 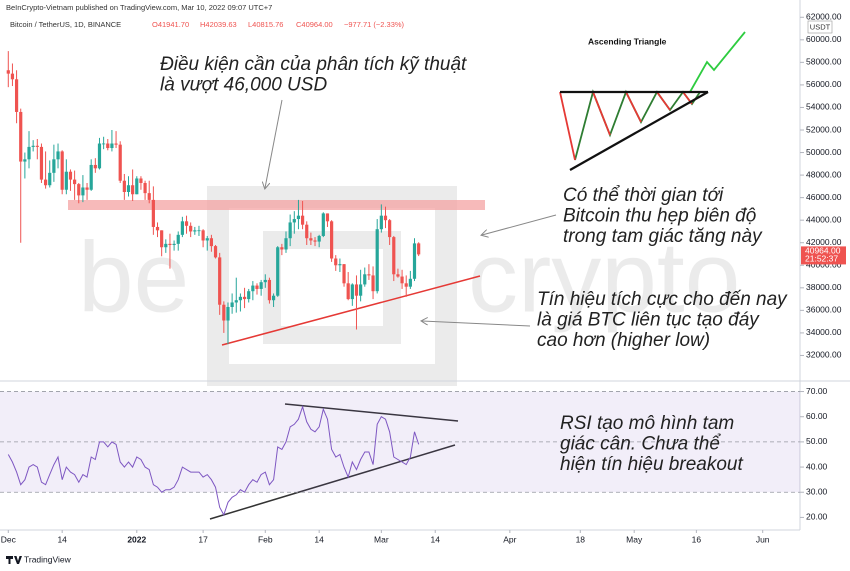 I want to click on resistance-zone, so click(x=276, y=205).